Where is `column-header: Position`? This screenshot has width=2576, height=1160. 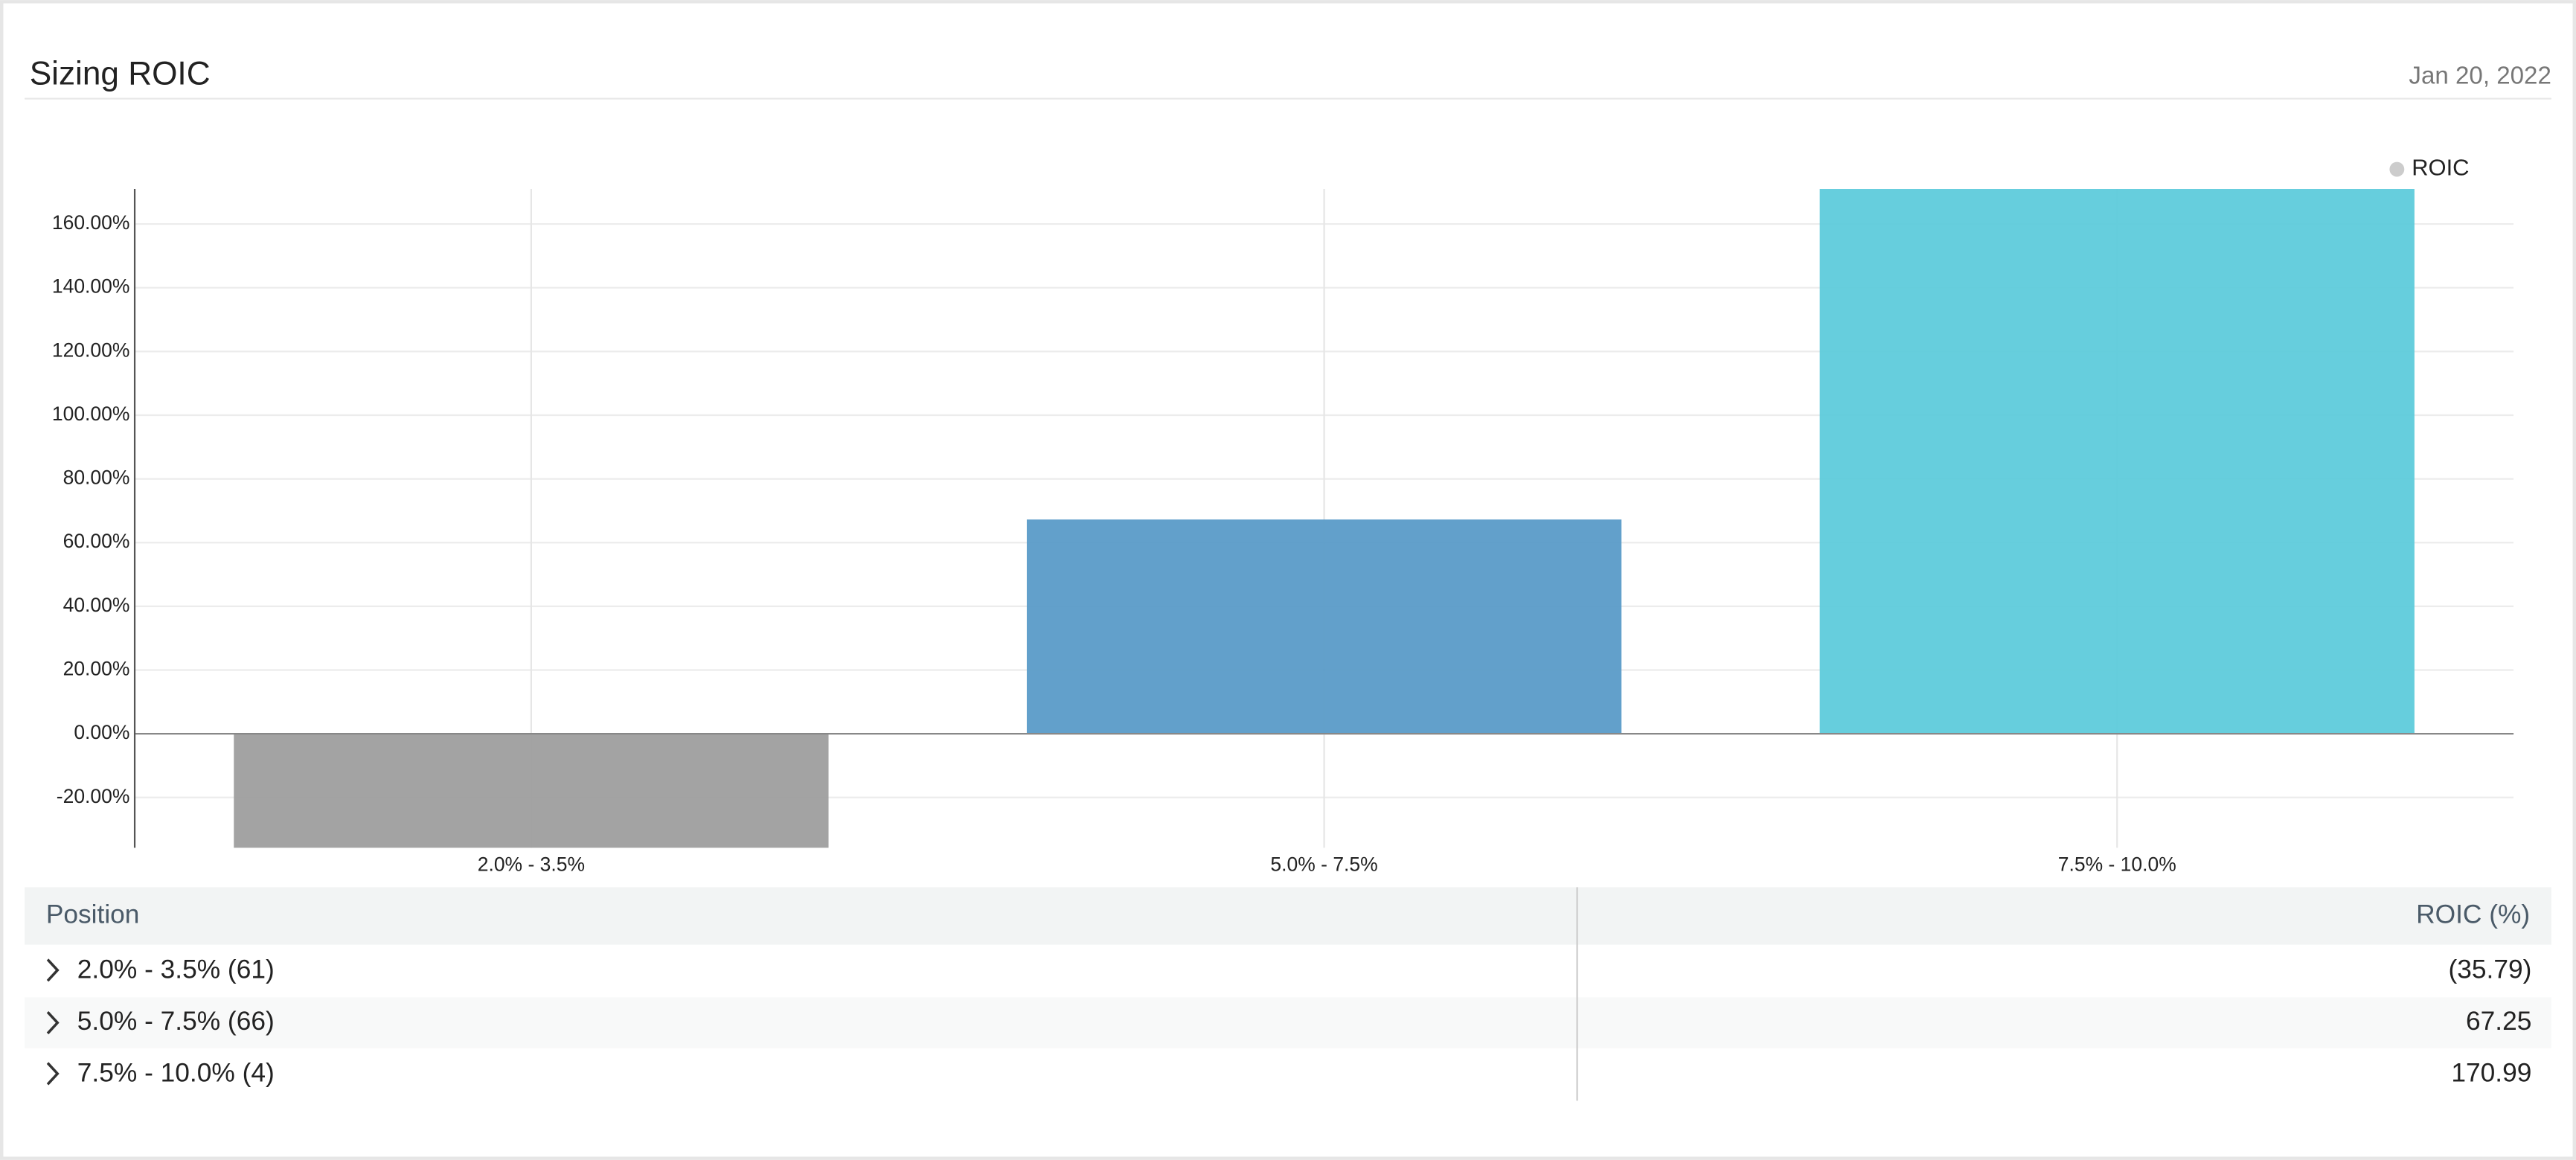
column-header: Position is located at coordinates (93, 914).